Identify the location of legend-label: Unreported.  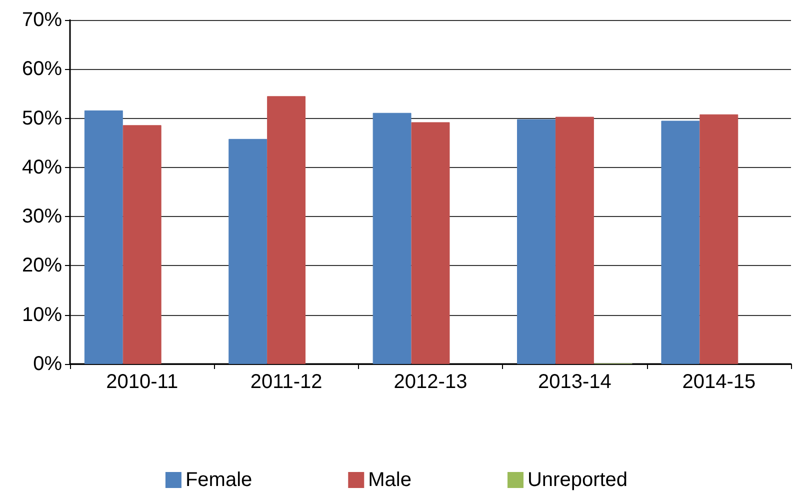
(577, 480).